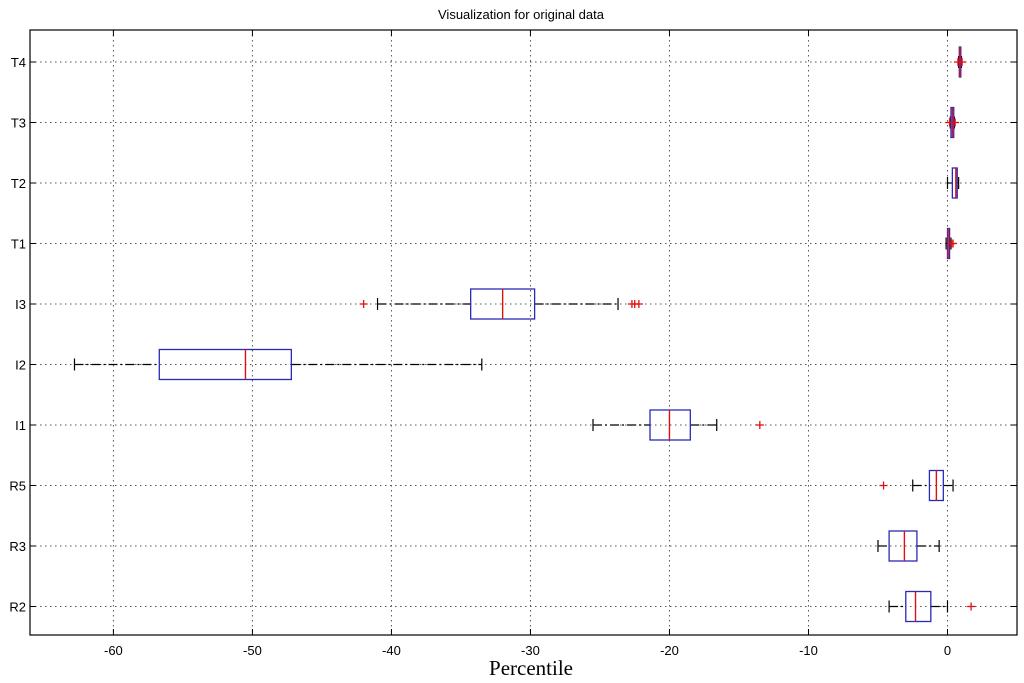  I want to click on y-tick-label: T2, so click(18, 183).